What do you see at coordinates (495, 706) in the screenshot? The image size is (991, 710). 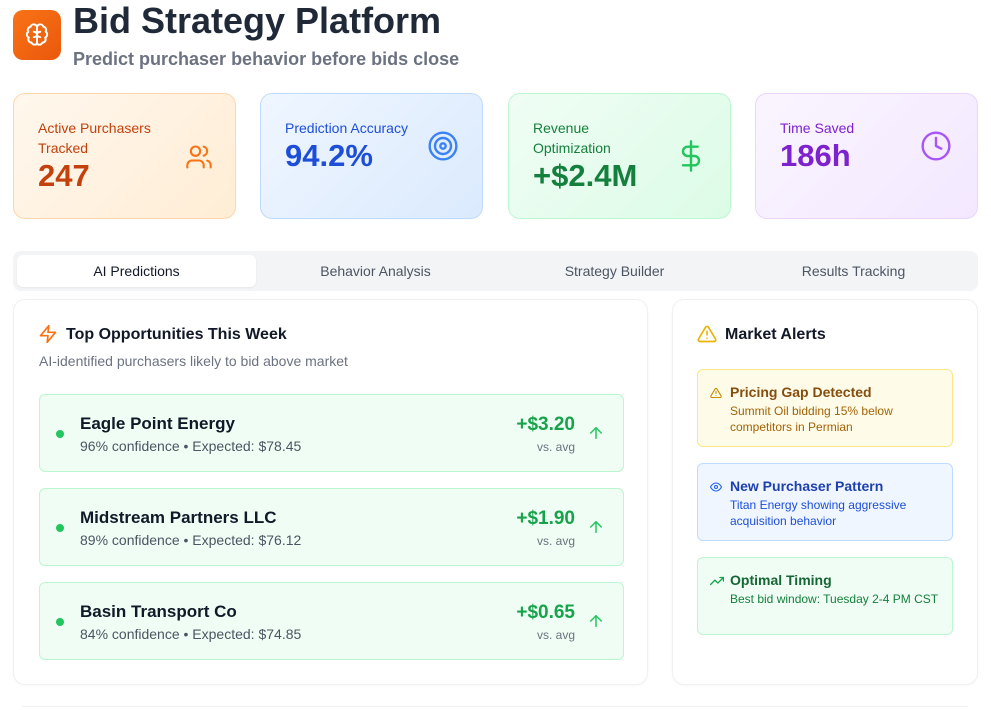 I see `divider` at bounding box center [495, 706].